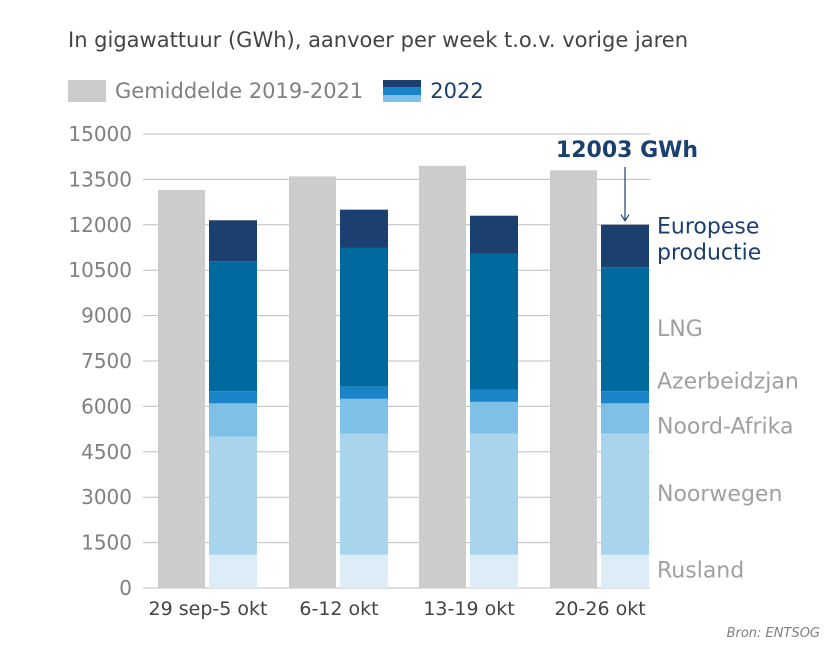 The image size is (830, 659). I want to click on y-tick-label: 13500, so click(100, 179).